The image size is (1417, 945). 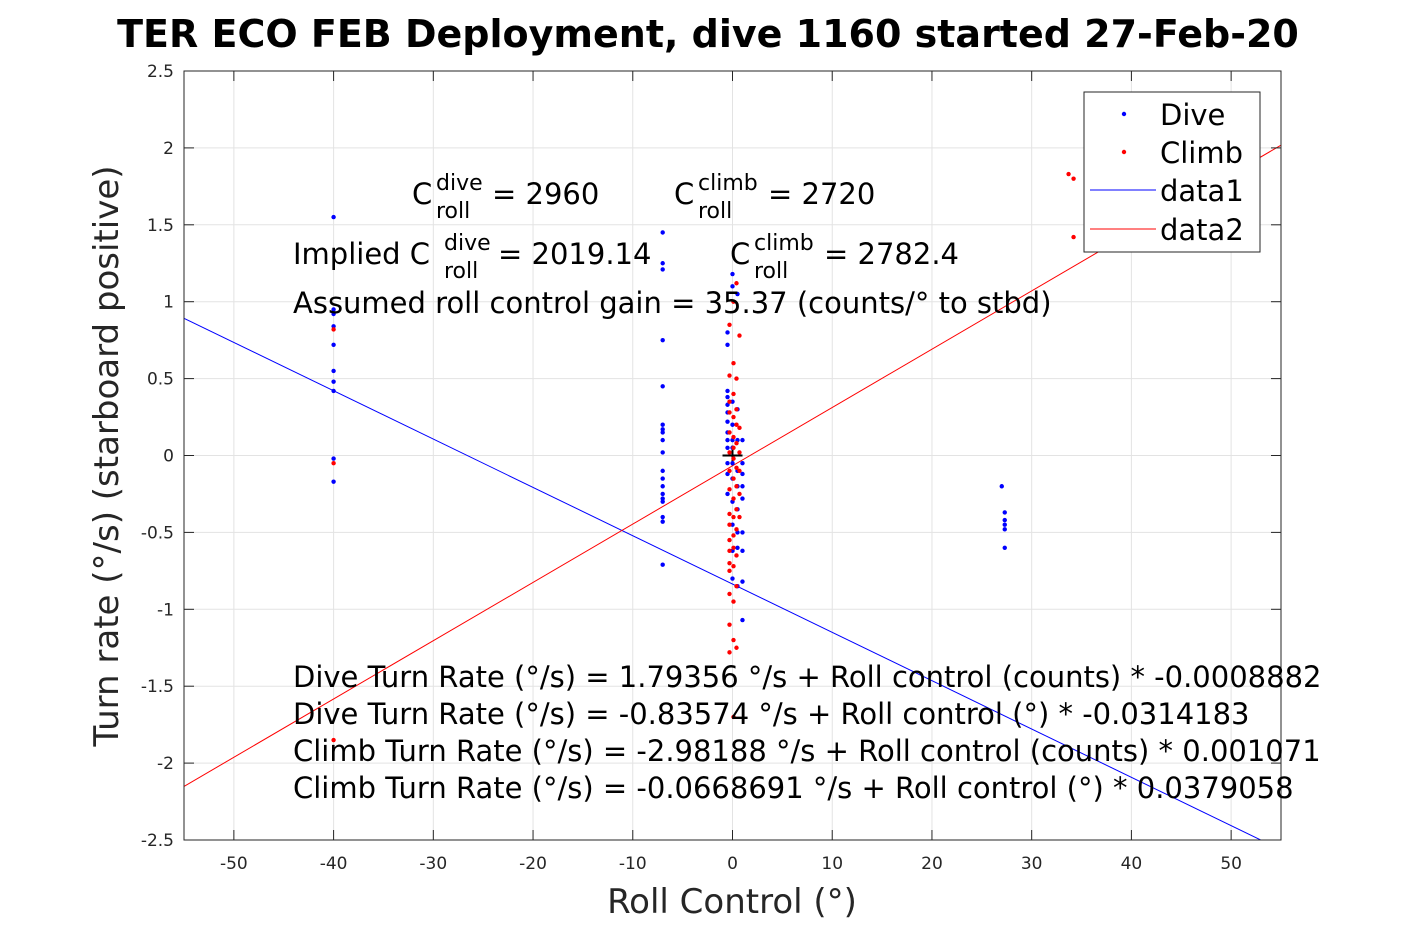 I want to click on y-tick-label: -2.5, so click(x=157, y=841).